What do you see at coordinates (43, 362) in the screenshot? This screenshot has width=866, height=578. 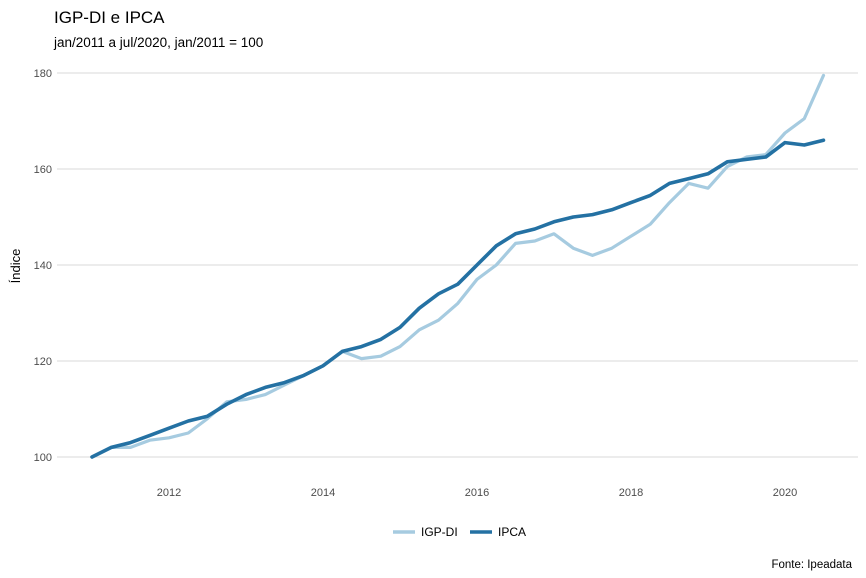 I see `y-tick-label-120: 120` at bounding box center [43, 362].